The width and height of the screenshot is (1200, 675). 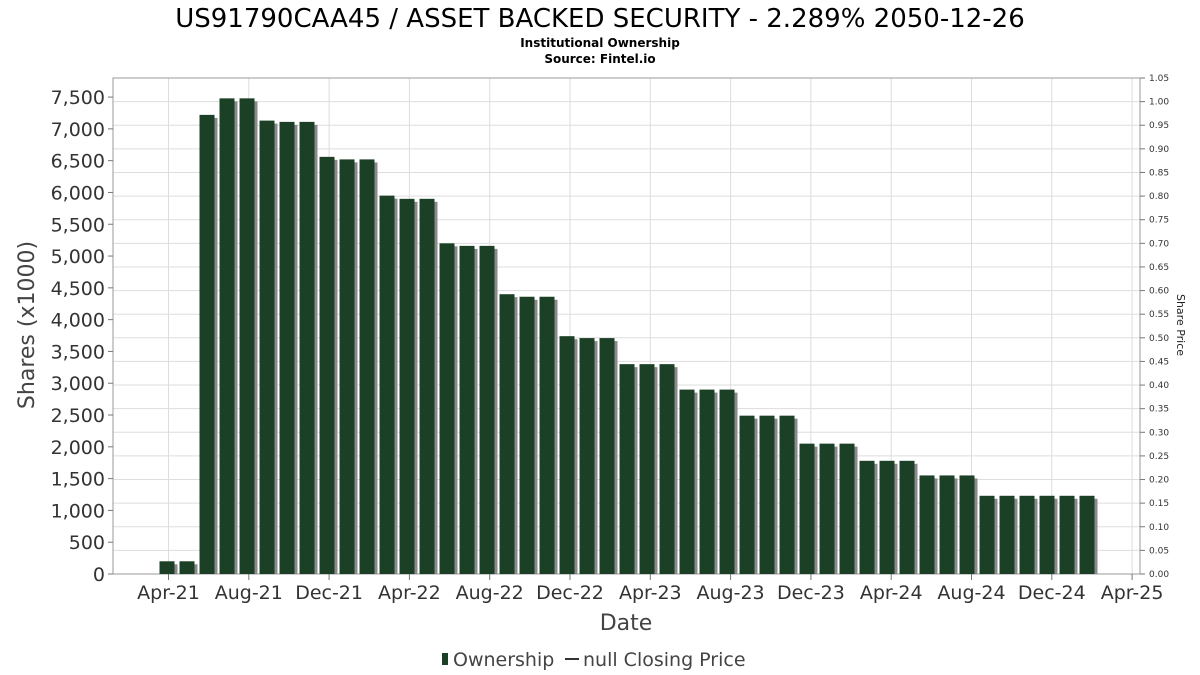 What do you see at coordinates (1159, 150) in the screenshot?
I see `y2-tick-label: 0.90` at bounding box center [1159, 150].